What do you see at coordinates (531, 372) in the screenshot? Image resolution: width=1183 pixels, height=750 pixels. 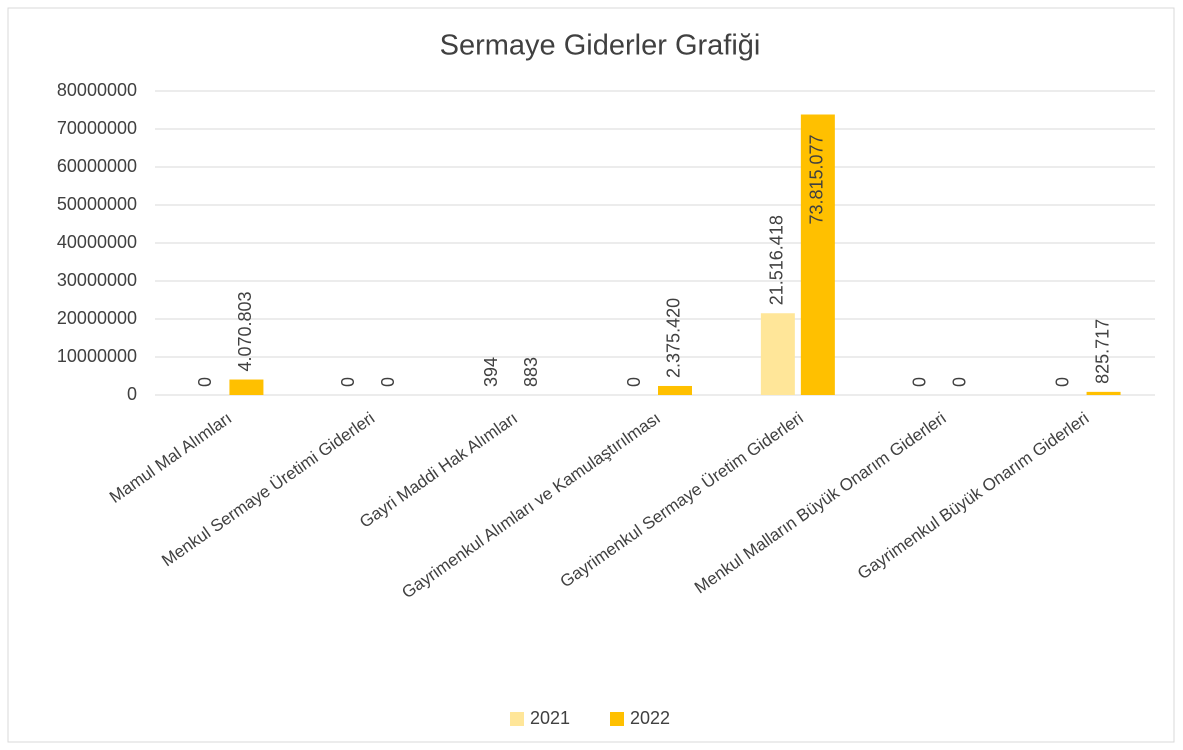 I see `value-label: 883` at bounding box center [531, 372].